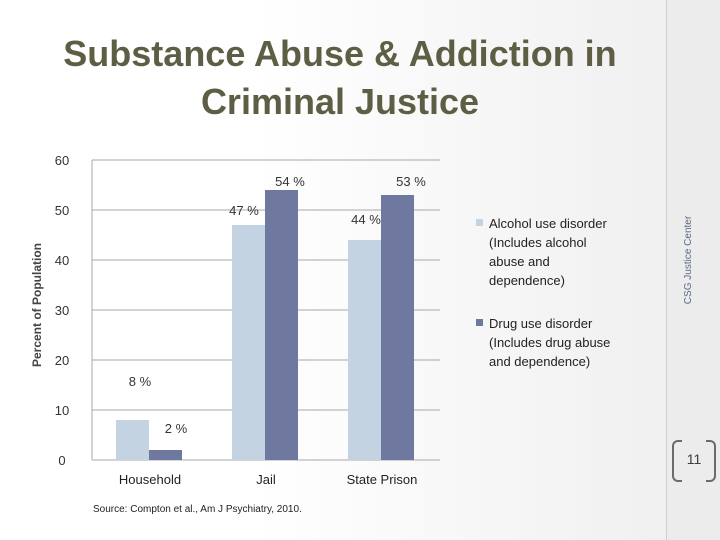 This screenshot has width=720, height=540. Describe the element at coordinates (140, 381) in the screenshot. I see `data-label: 8 %` at that location.